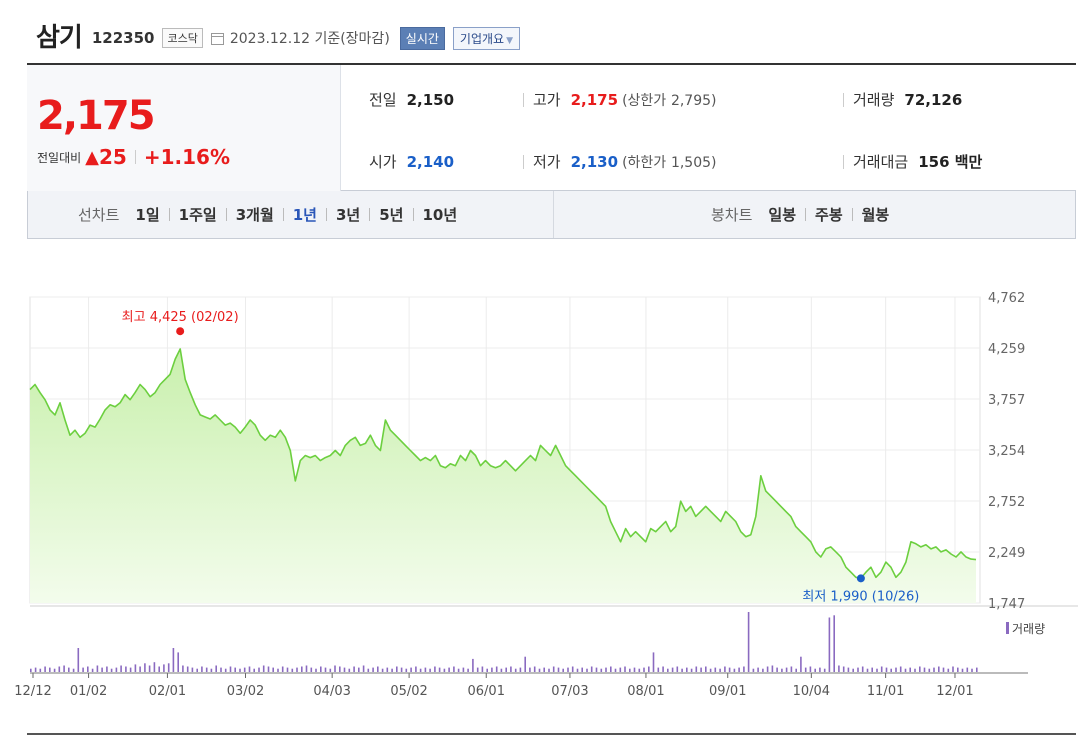  What do you see at coordinates (875, 215) in the screenshot?
I see `period-monthly: 월봉` at bounding box center [875, 215].